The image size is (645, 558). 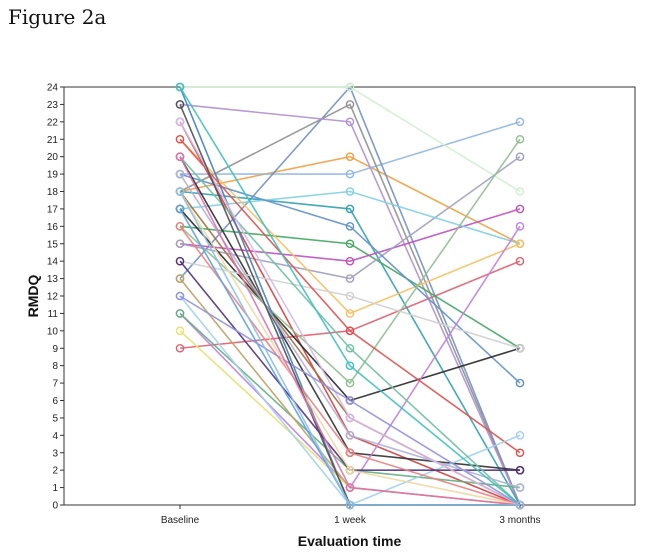 What do you see at coordinates (53, 279) in the screenshot?
I see `y-tick-label: 13` at bounding box center [53, 279].